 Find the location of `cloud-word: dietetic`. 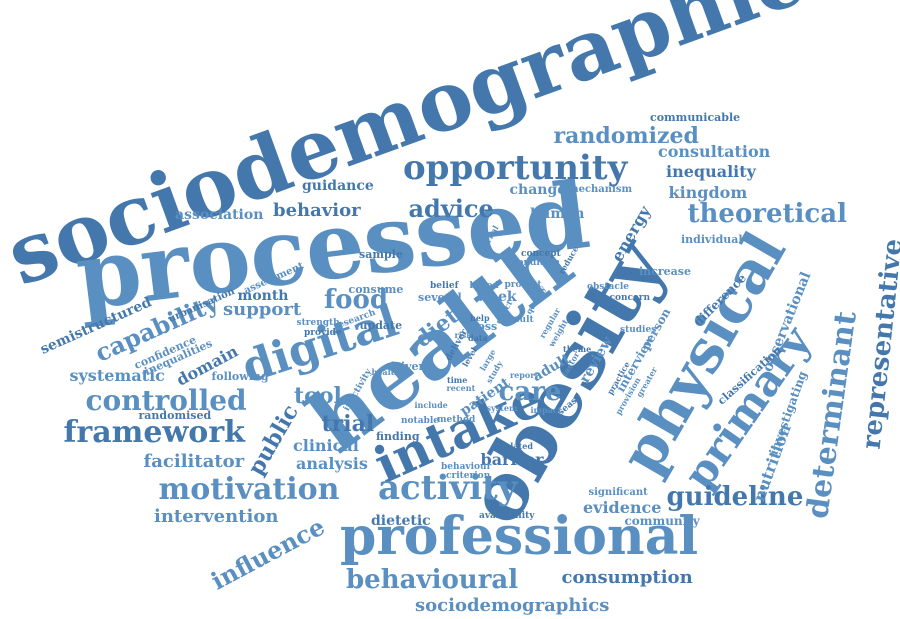

cloud-word: dietetic is located at coordinates (401, 521).